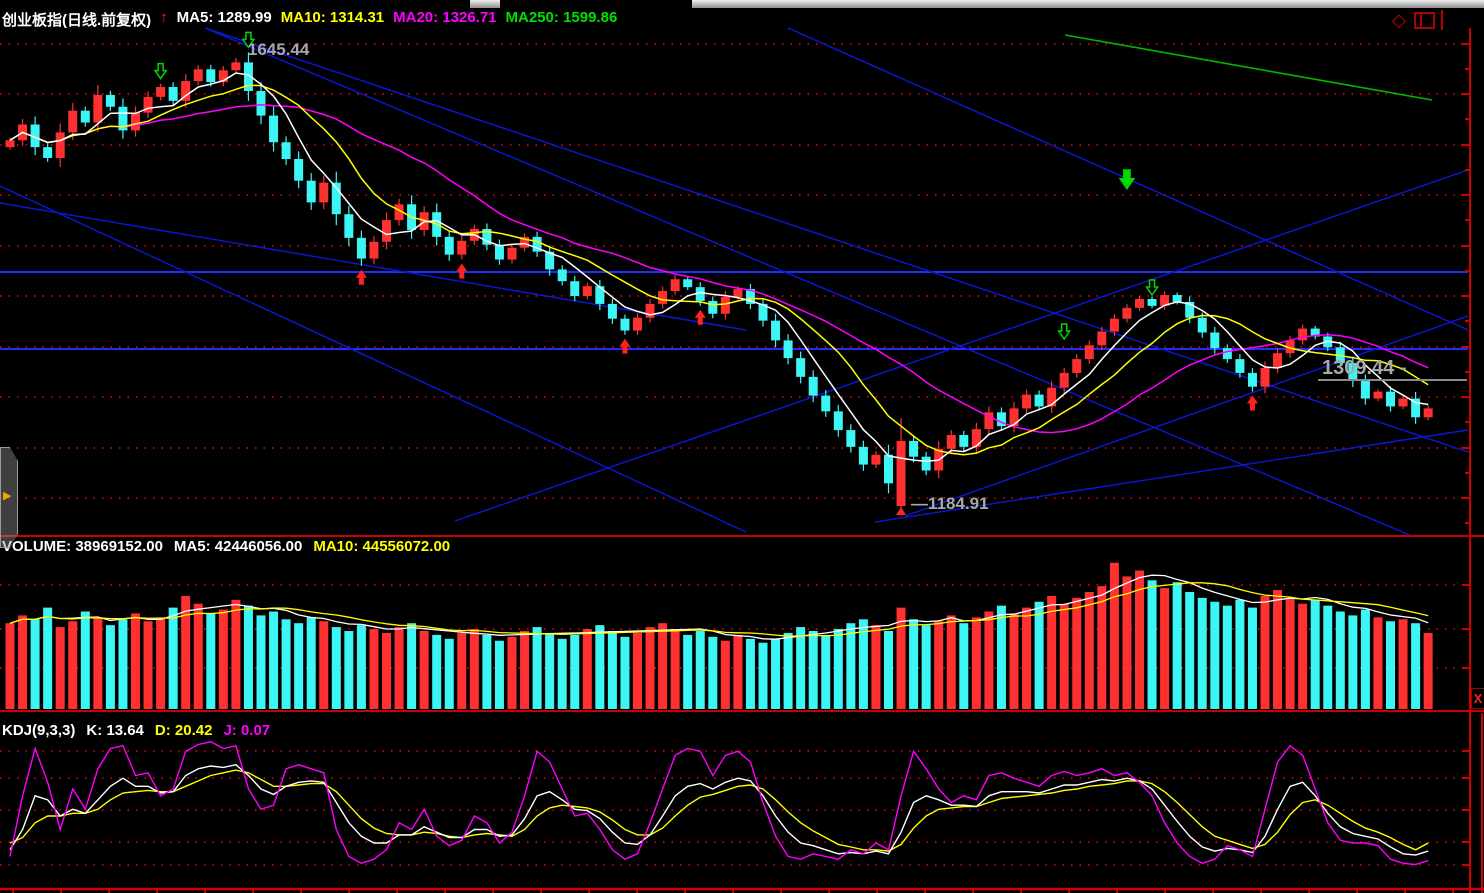 The image size is (1484, 893). Describe the element at coordinates (279, 49) in the screenshot. I see `svg-text: 1645.44` at that location.